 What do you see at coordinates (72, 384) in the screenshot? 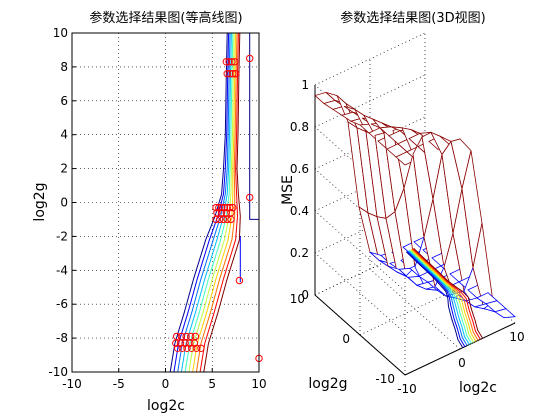
I see `contour-x-tick-label: -10` at bounding box center [72, 384].